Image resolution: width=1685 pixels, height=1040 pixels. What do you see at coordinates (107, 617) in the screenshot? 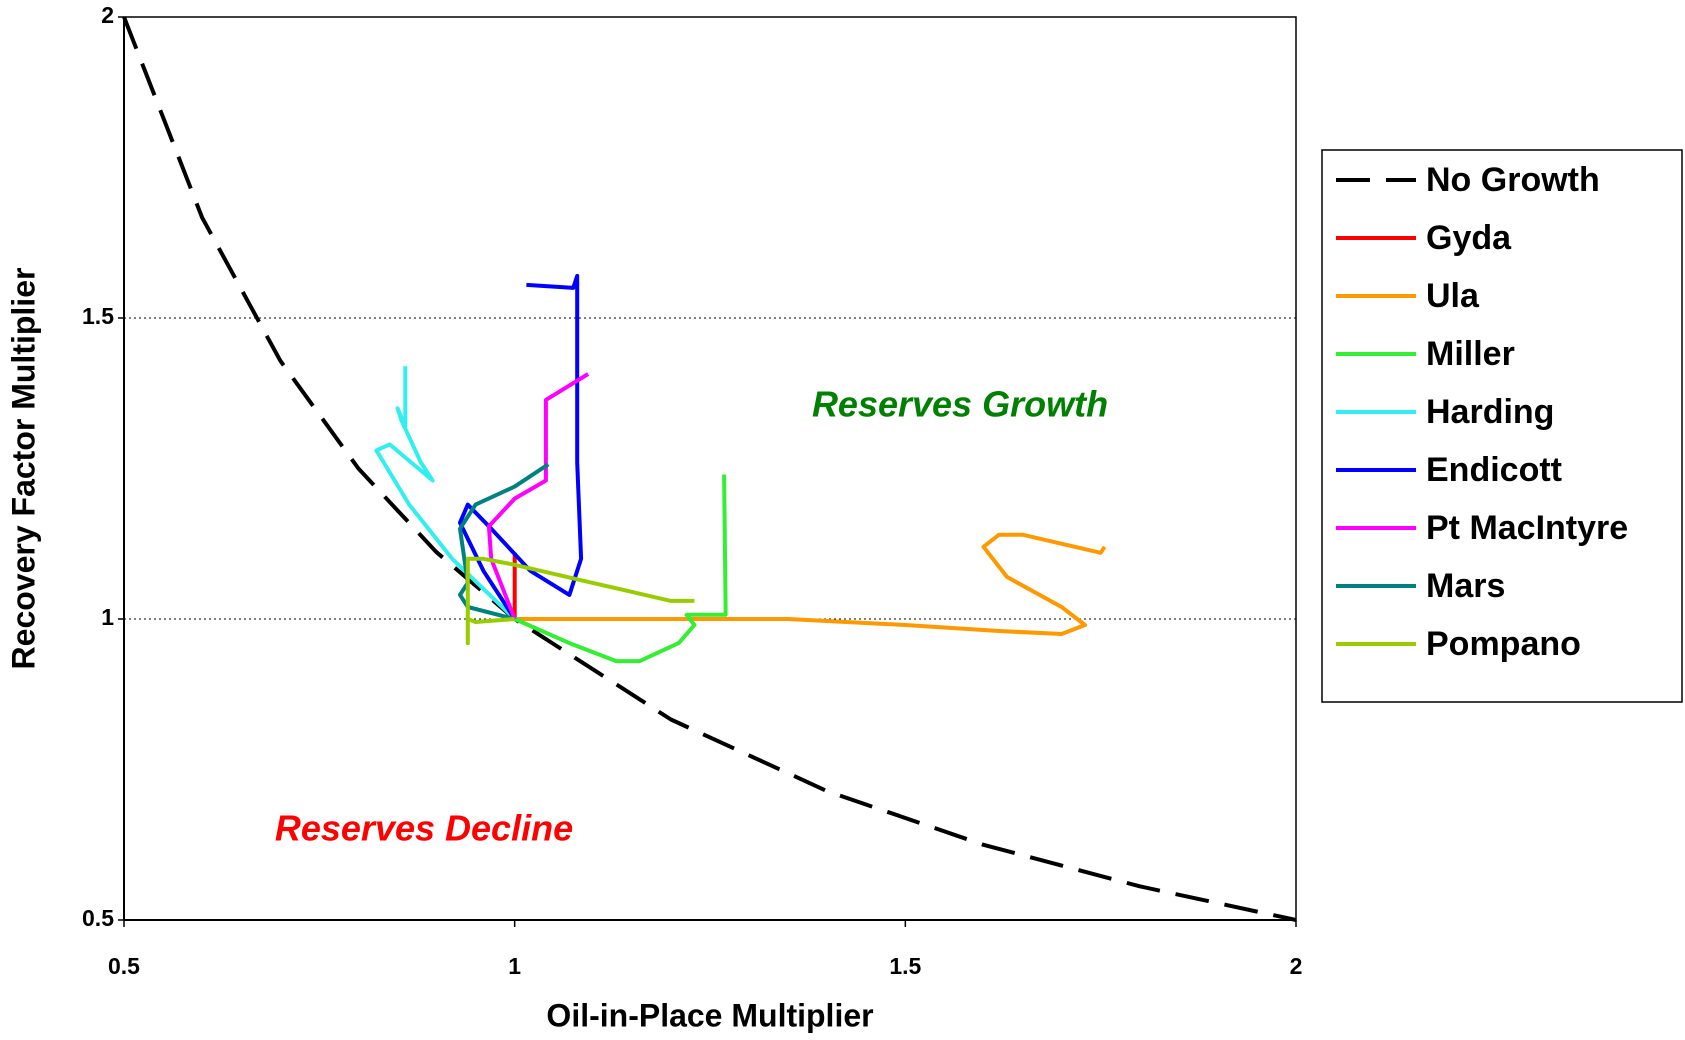
I see `y-tick-label: 1` at bounding box center [107, 617].